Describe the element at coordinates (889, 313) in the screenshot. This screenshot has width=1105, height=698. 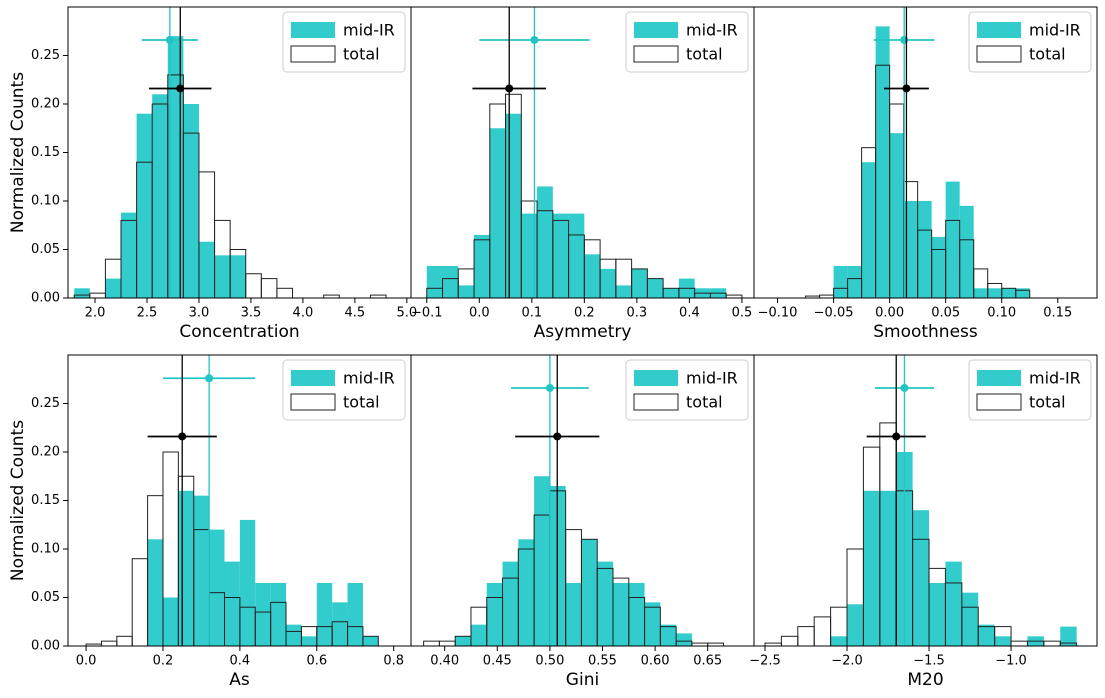
I see `x-tick-label: 0.00` at that location.